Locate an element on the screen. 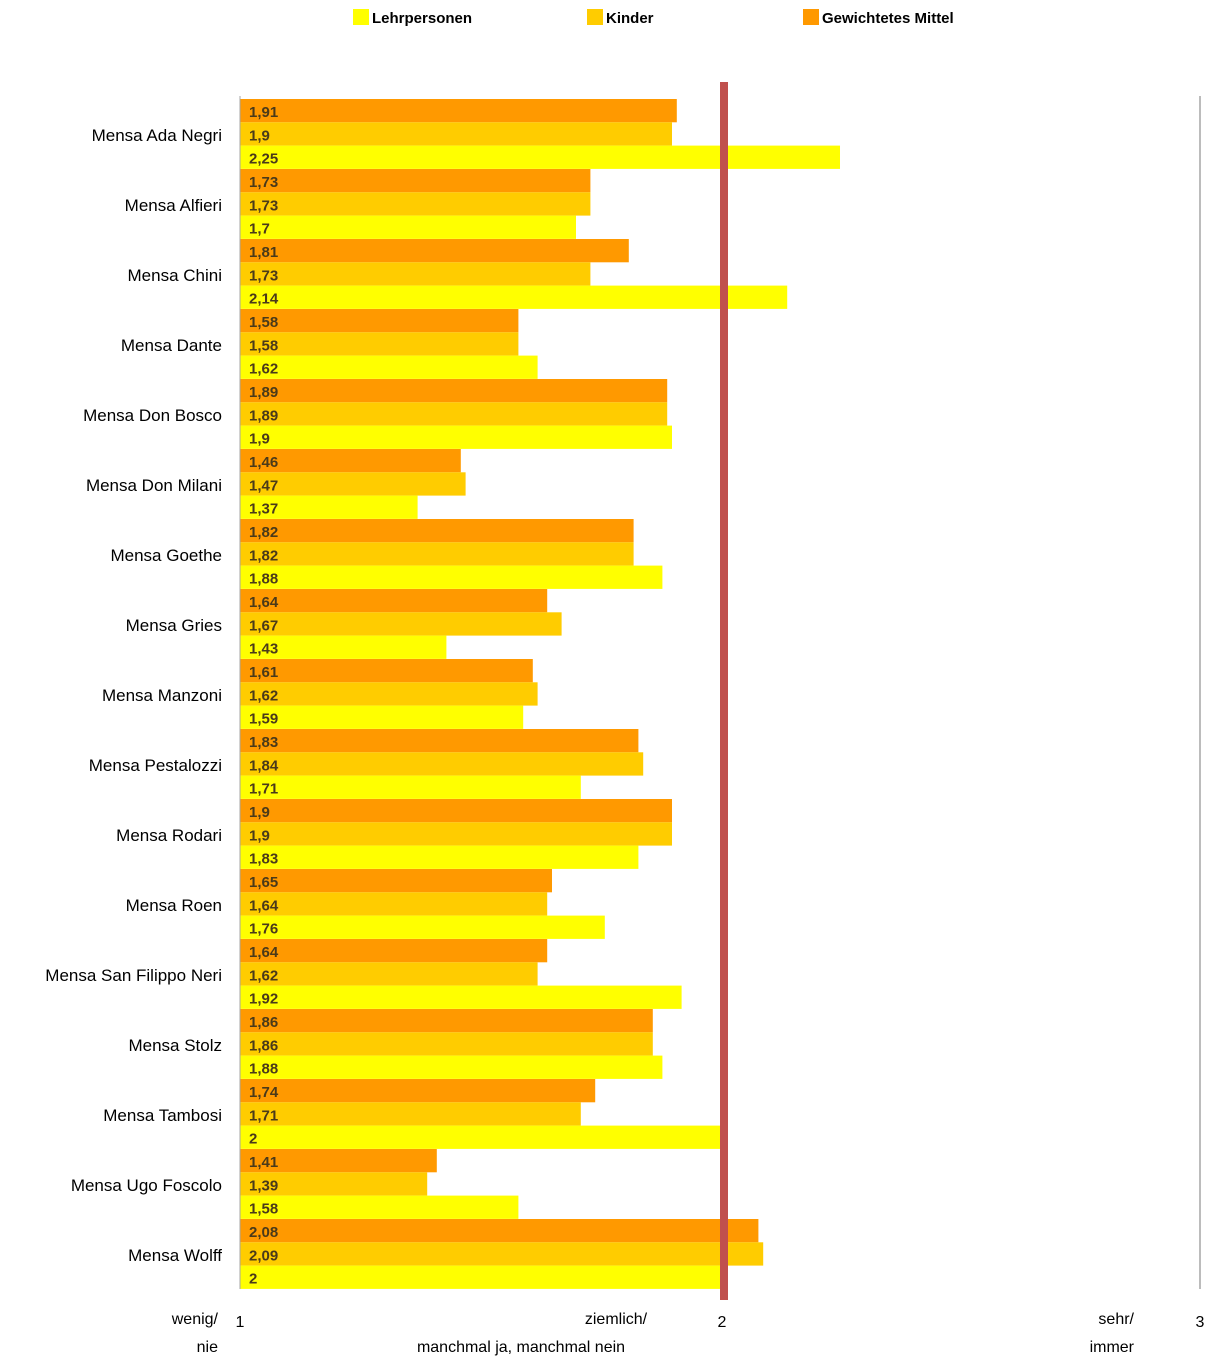  bar-value-label: 1,86 is located at coordinates (263, 1022).